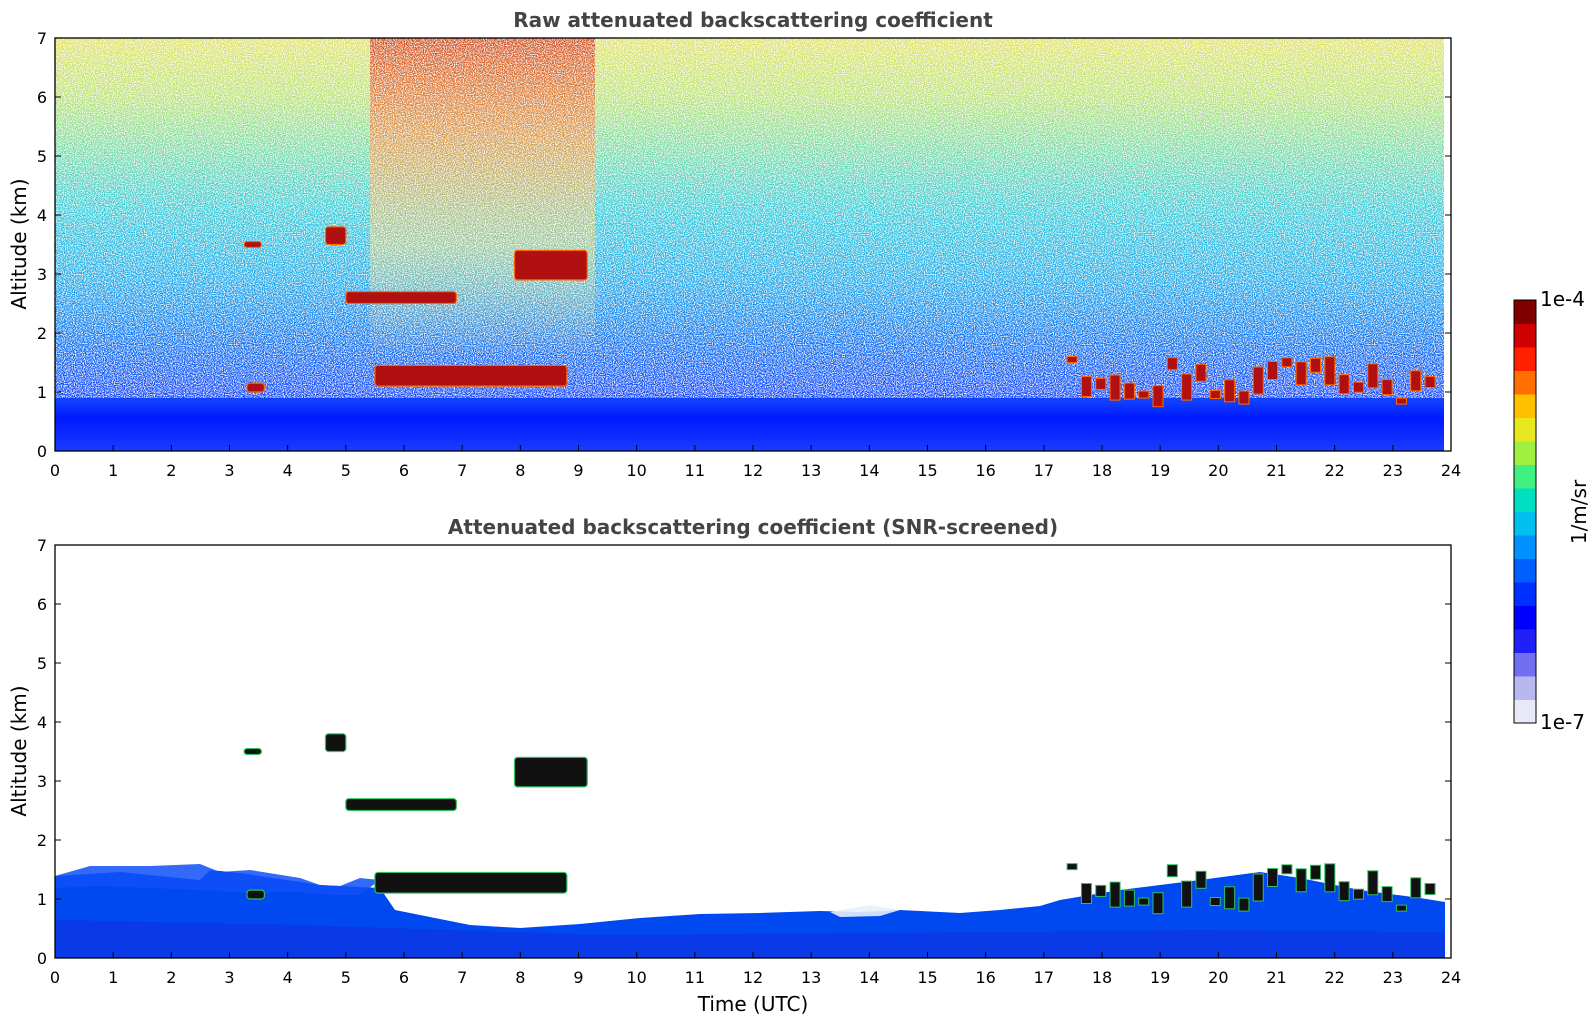  I want to click on x-tick-label: 10, so click(636, 977).